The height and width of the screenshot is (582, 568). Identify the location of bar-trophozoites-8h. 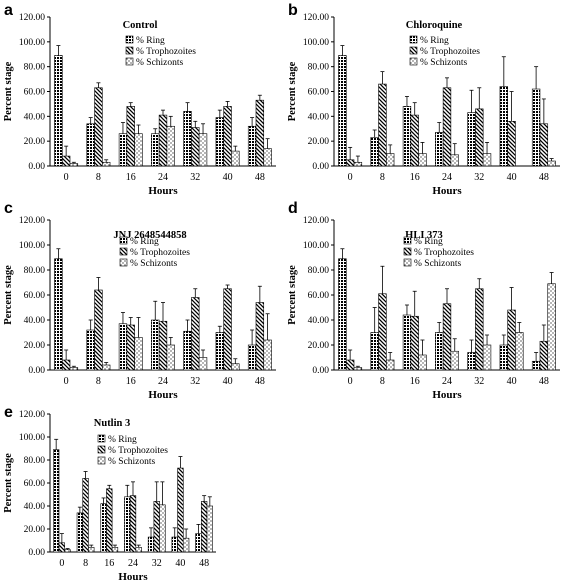
(85, 515).